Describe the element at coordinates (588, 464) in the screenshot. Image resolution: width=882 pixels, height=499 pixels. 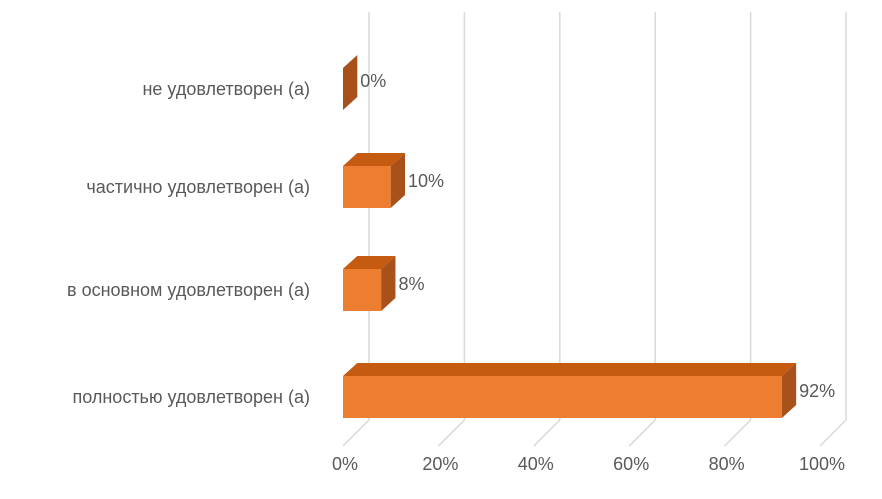
I see `x-axis-tick-labels: 0% 20% 40% 60% 80% 100%` at that location.